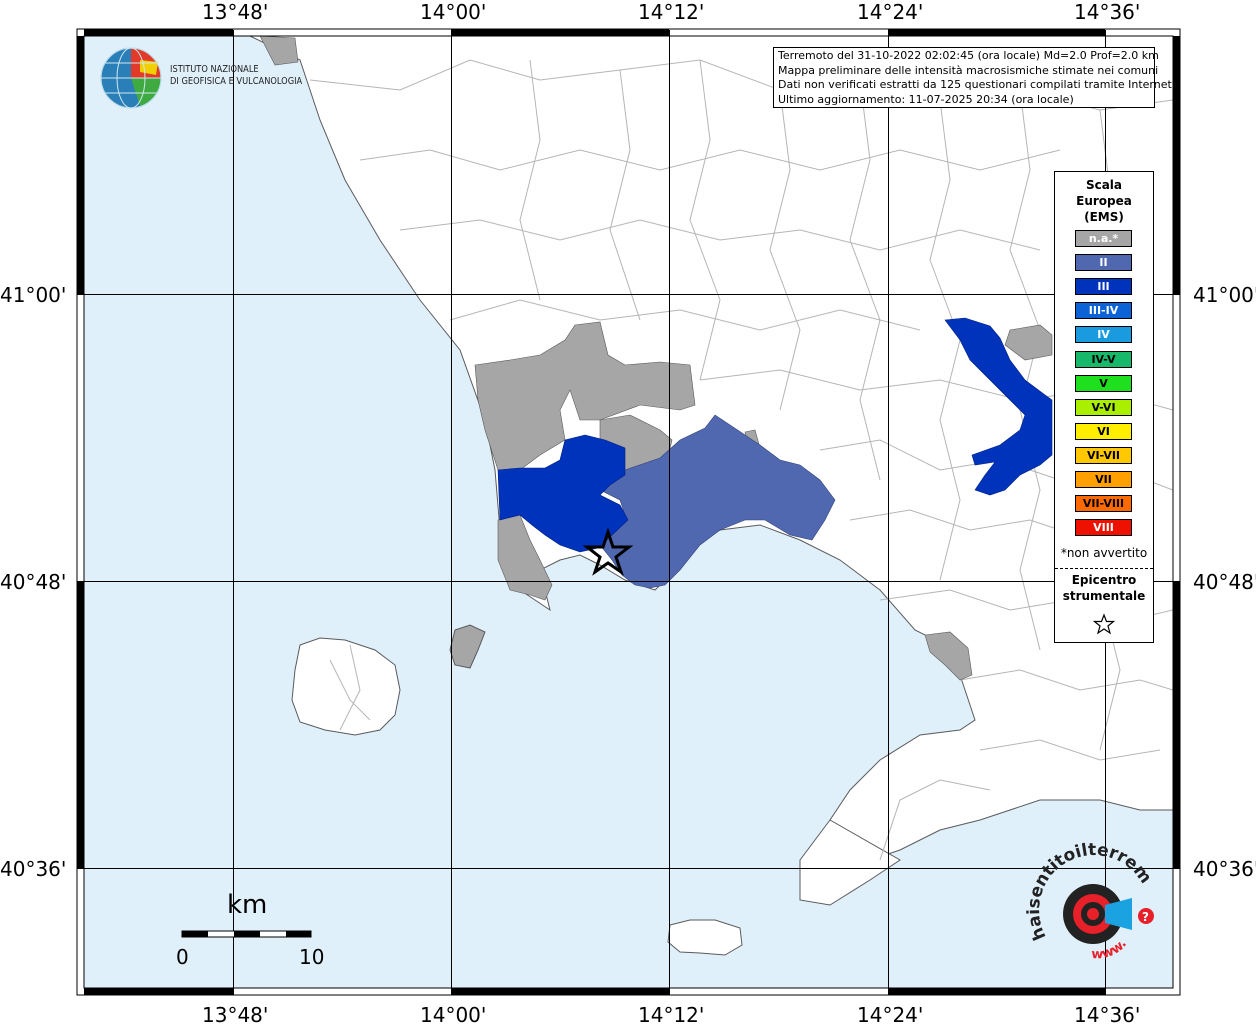  Describe the element at coordinates (1104, 624) in the screenshot. I see `legend-star-icon` at that location.